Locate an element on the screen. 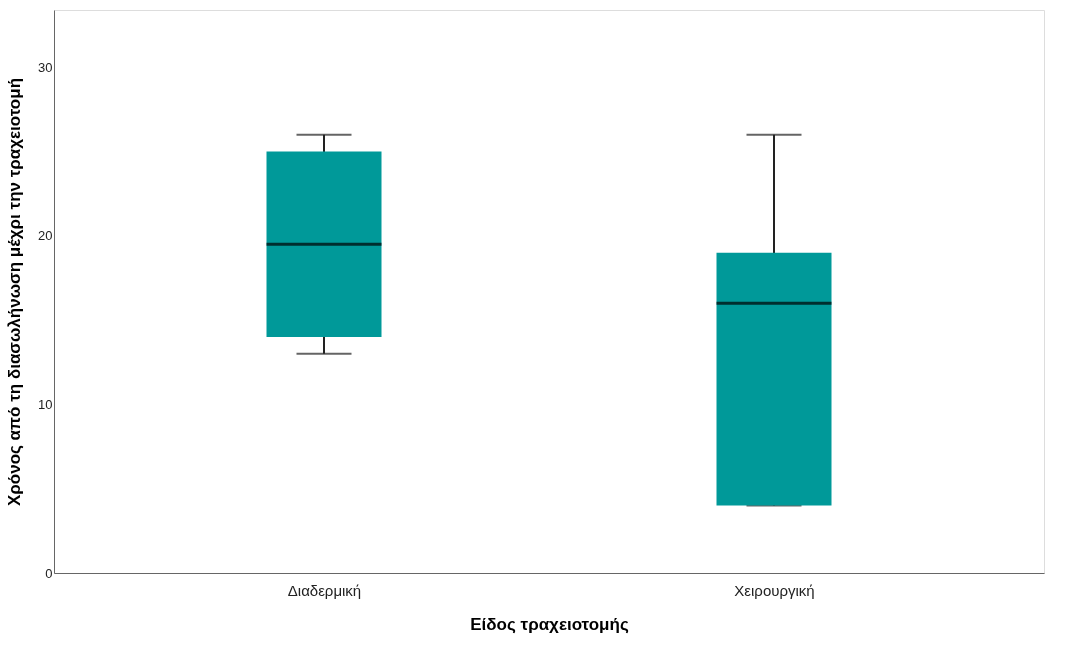  x-tick-label: Χειρουργική is located at coordinates (774, 590).